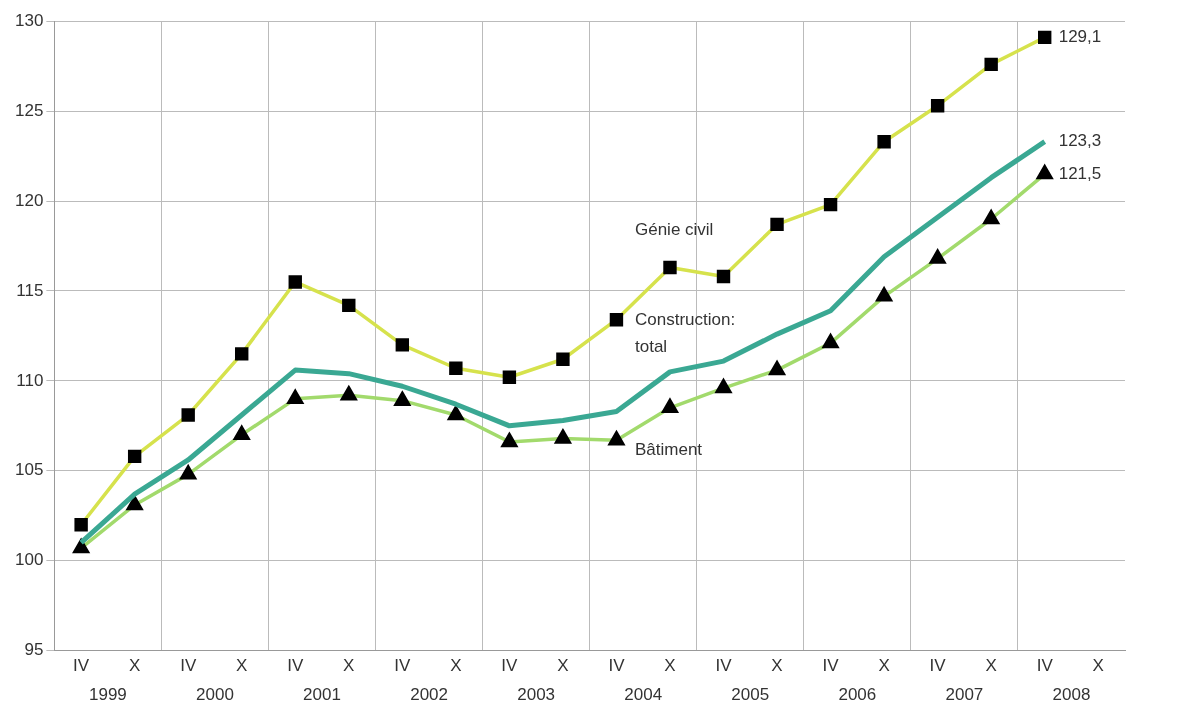 The image size is (1193, 719). Describe the element at coordinates (29, 560) in the screenshot. I see `y-tick-label: 100` at that location.